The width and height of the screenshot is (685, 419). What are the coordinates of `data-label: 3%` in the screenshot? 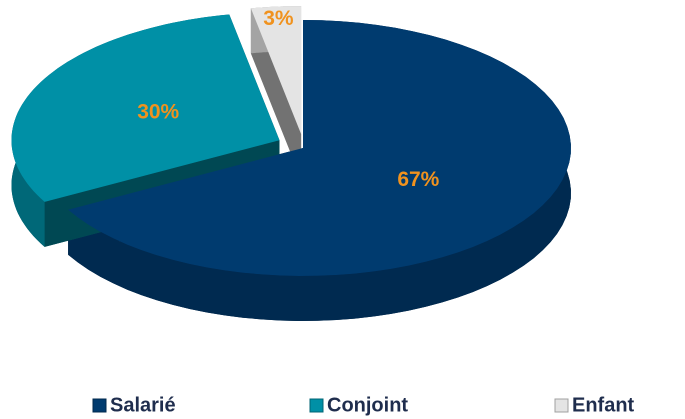 It's located at (278, 18).